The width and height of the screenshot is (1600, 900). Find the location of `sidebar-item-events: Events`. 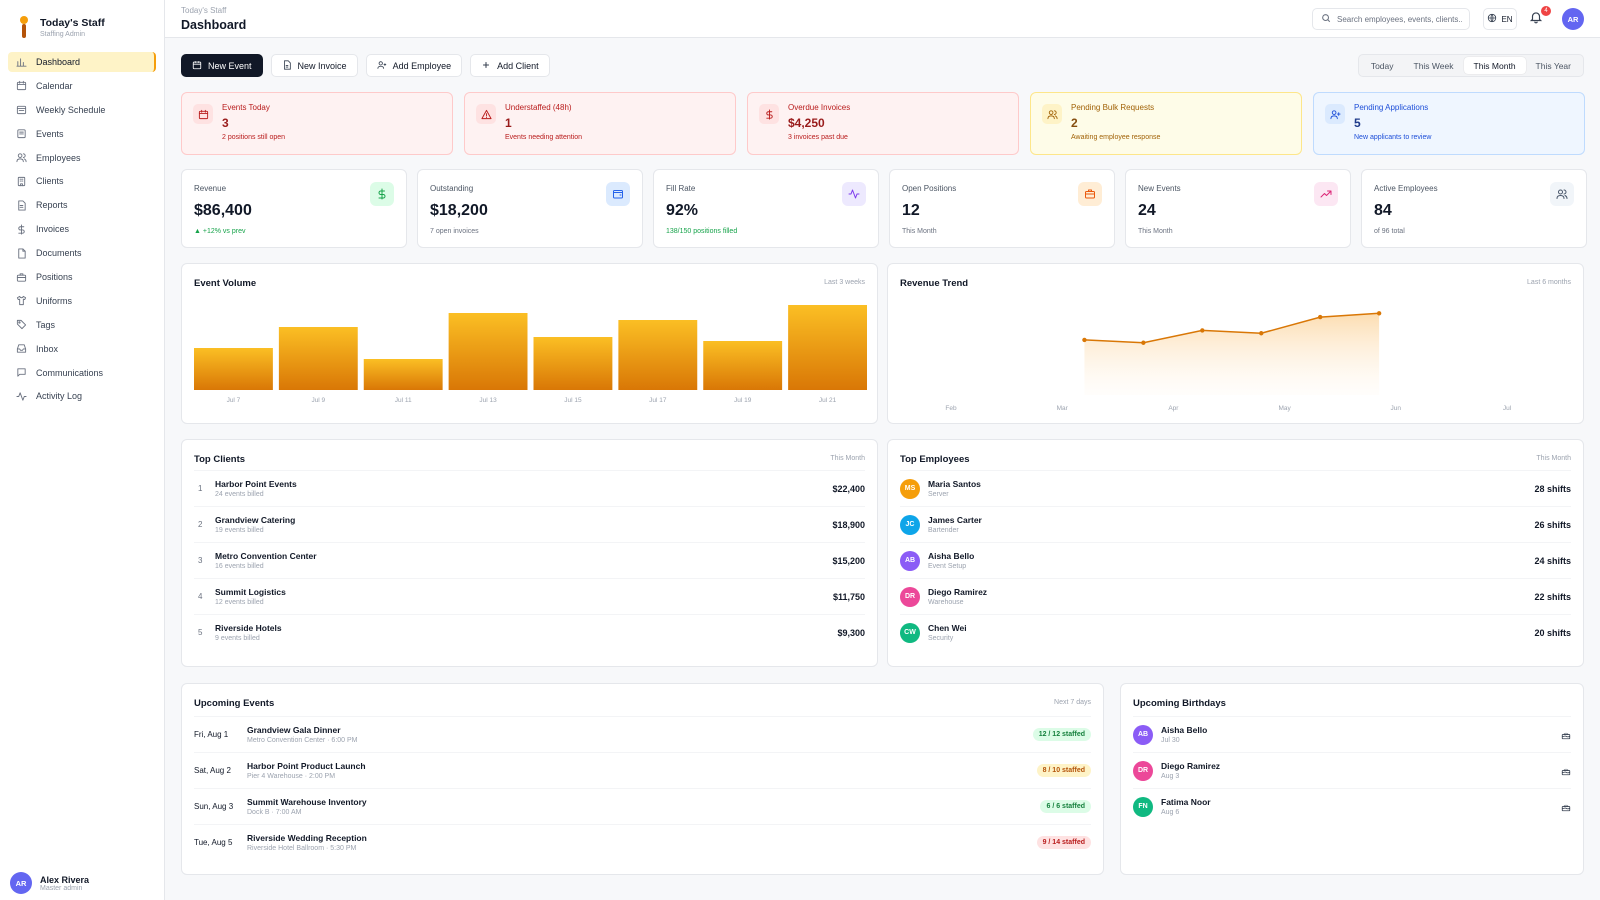

sidebar-item-events: Events is located at coordinates (82, 134).